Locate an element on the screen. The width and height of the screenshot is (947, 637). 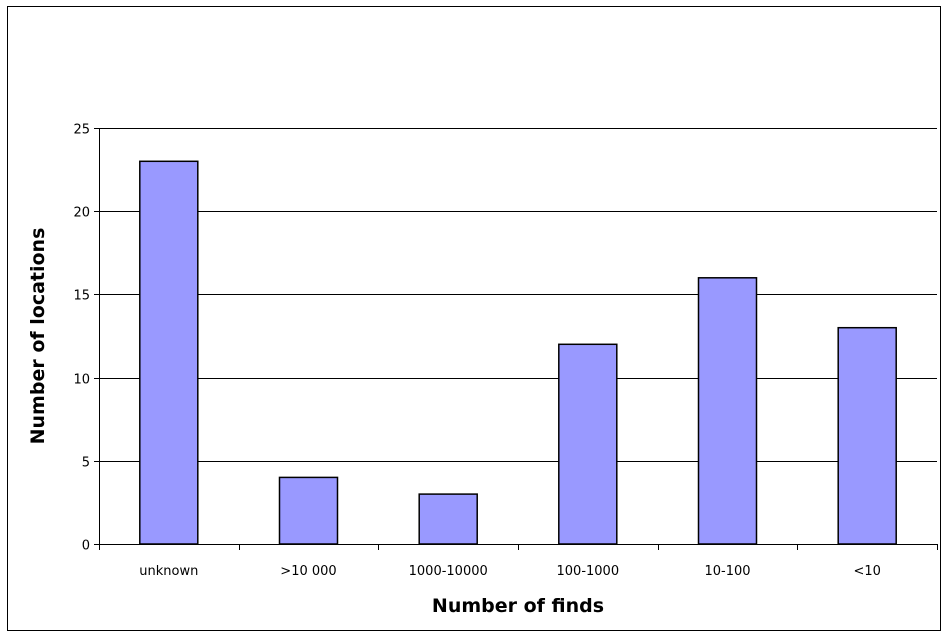
y-tick-label: 20 is located at coordinates (81, 213).